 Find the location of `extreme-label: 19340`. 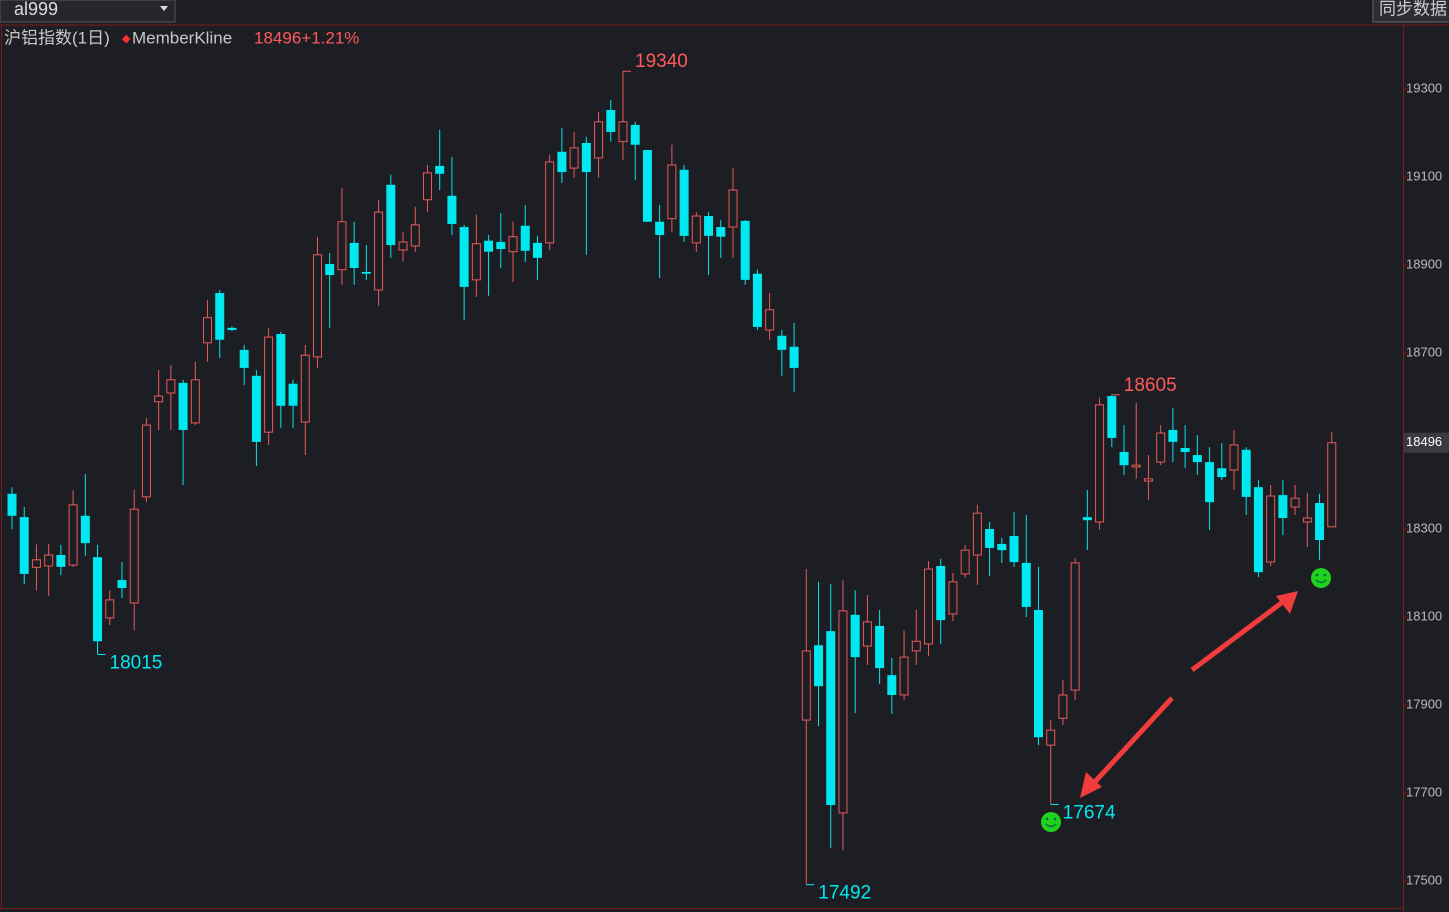

extreme-label: 19340 is located at coordinates (661, 61).